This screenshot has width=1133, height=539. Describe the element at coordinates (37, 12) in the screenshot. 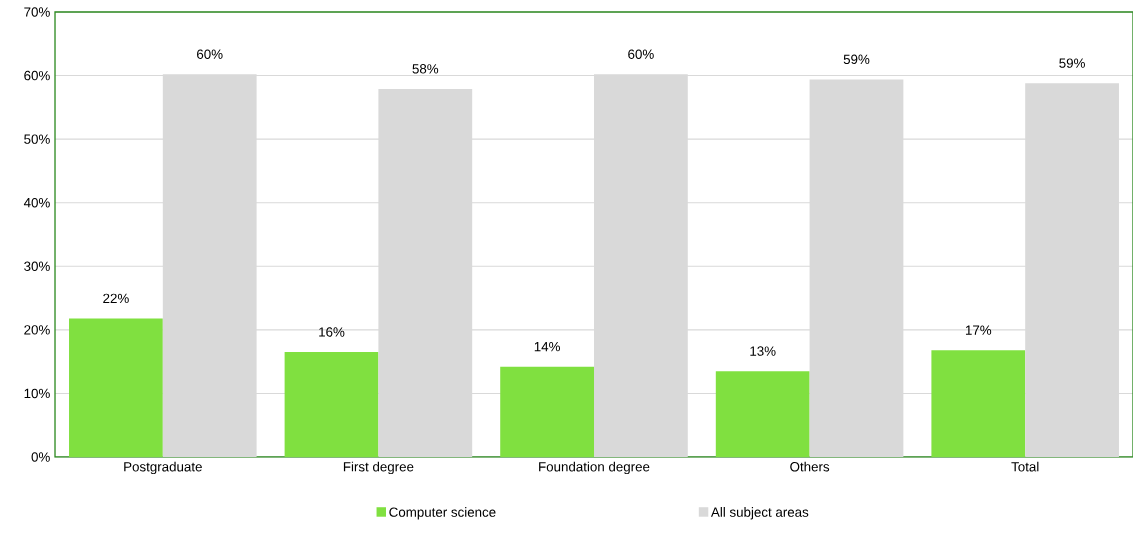

I see `y-tick-label: 70%` at that location.